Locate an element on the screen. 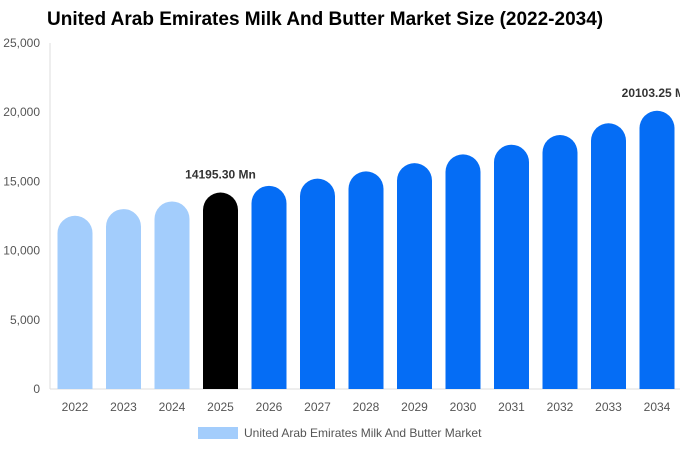 Image resolution: width=680 pixels, height=450 pixels. x-tick-label: 2027 is located at coordinates (317, 407).